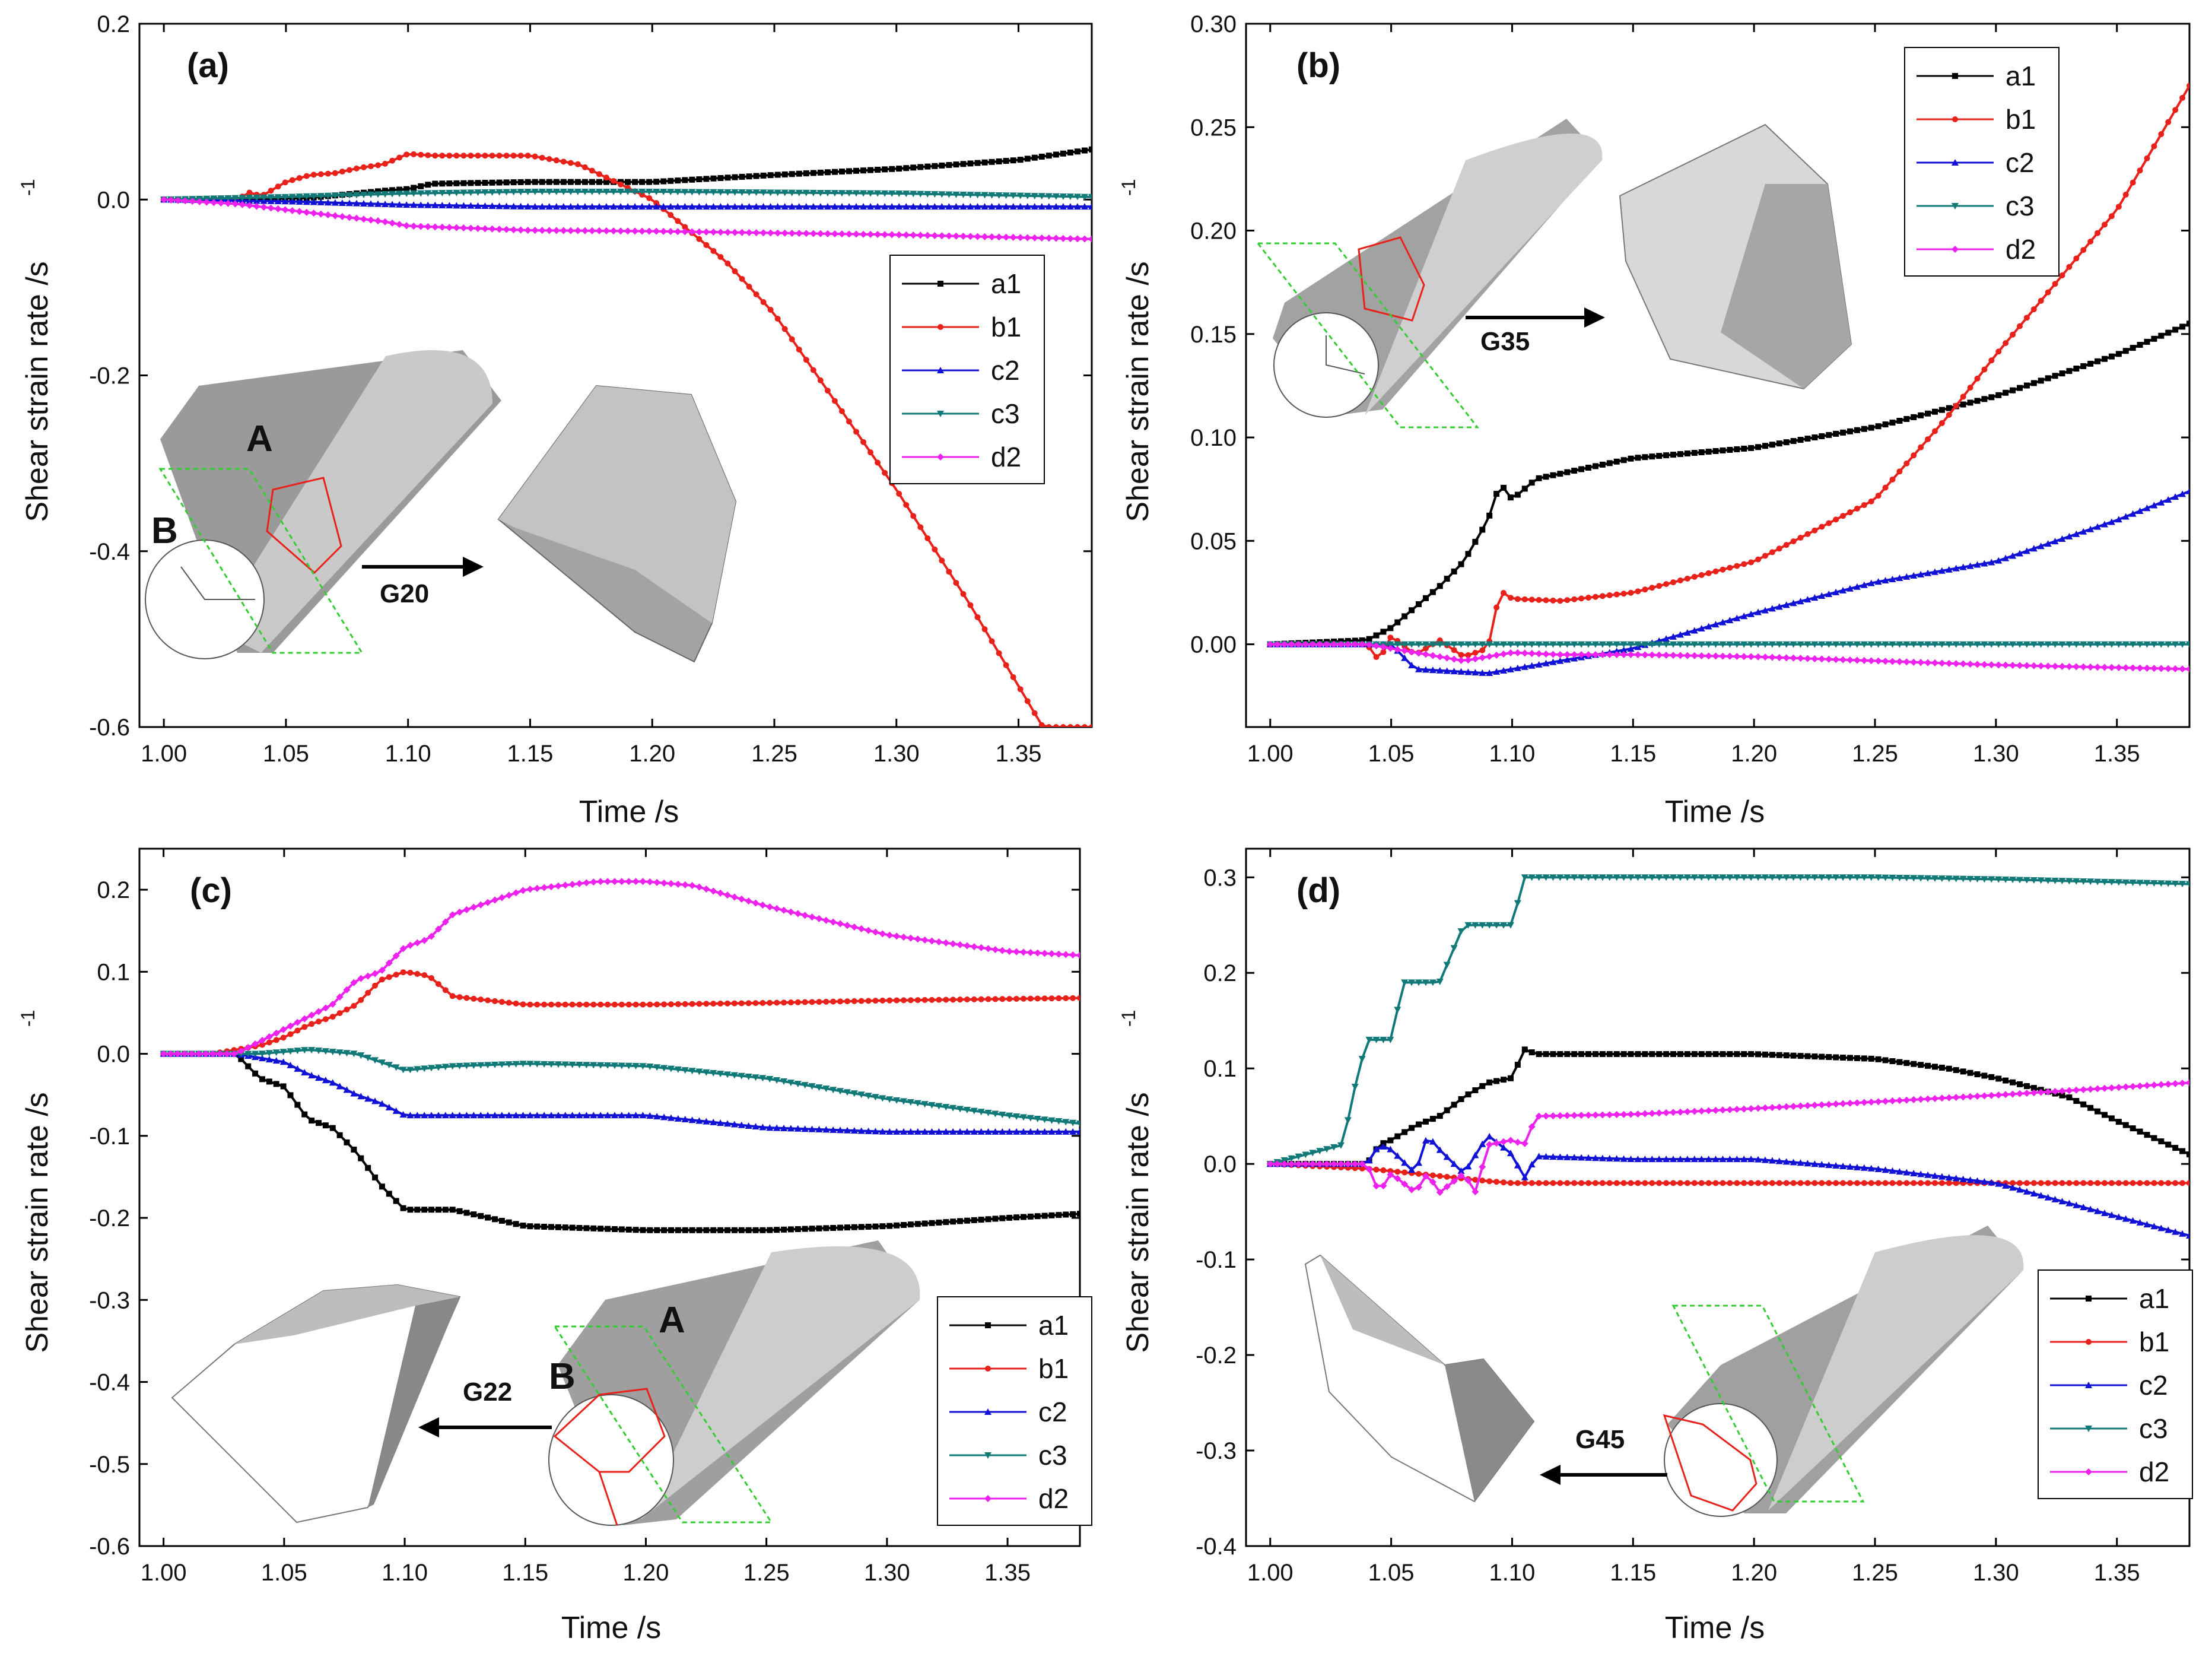 Image resolution: width=2212 pixels, height=1660 pixels. Describe the element at coordinates (617, 504) in the screenshot. I see `panel-a-grain-face` at that location.